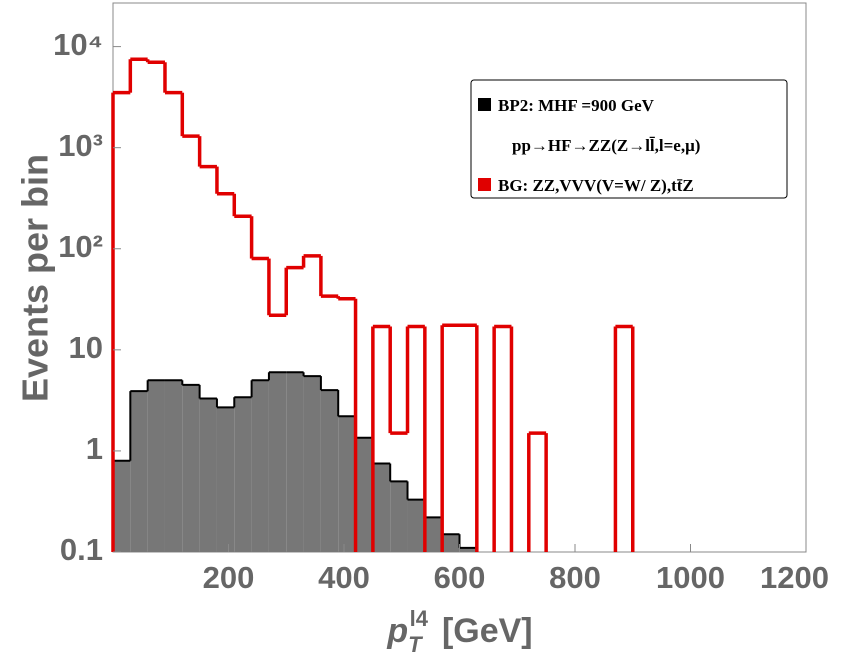 The width and height of the screenshot is (850, 658). What do you see at coordinates (86, 347) in the screenshot?
I see `y-tick-label: 10` at bounding box center [86, 347].